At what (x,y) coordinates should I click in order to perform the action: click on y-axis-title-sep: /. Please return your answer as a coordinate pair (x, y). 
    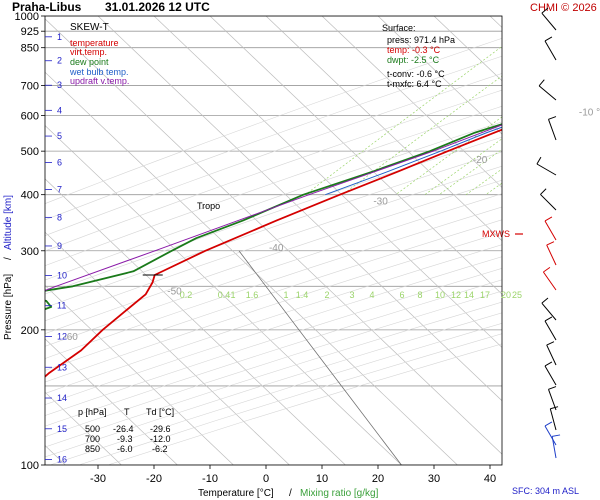
    Looking at the image, I should click on (8, 258).